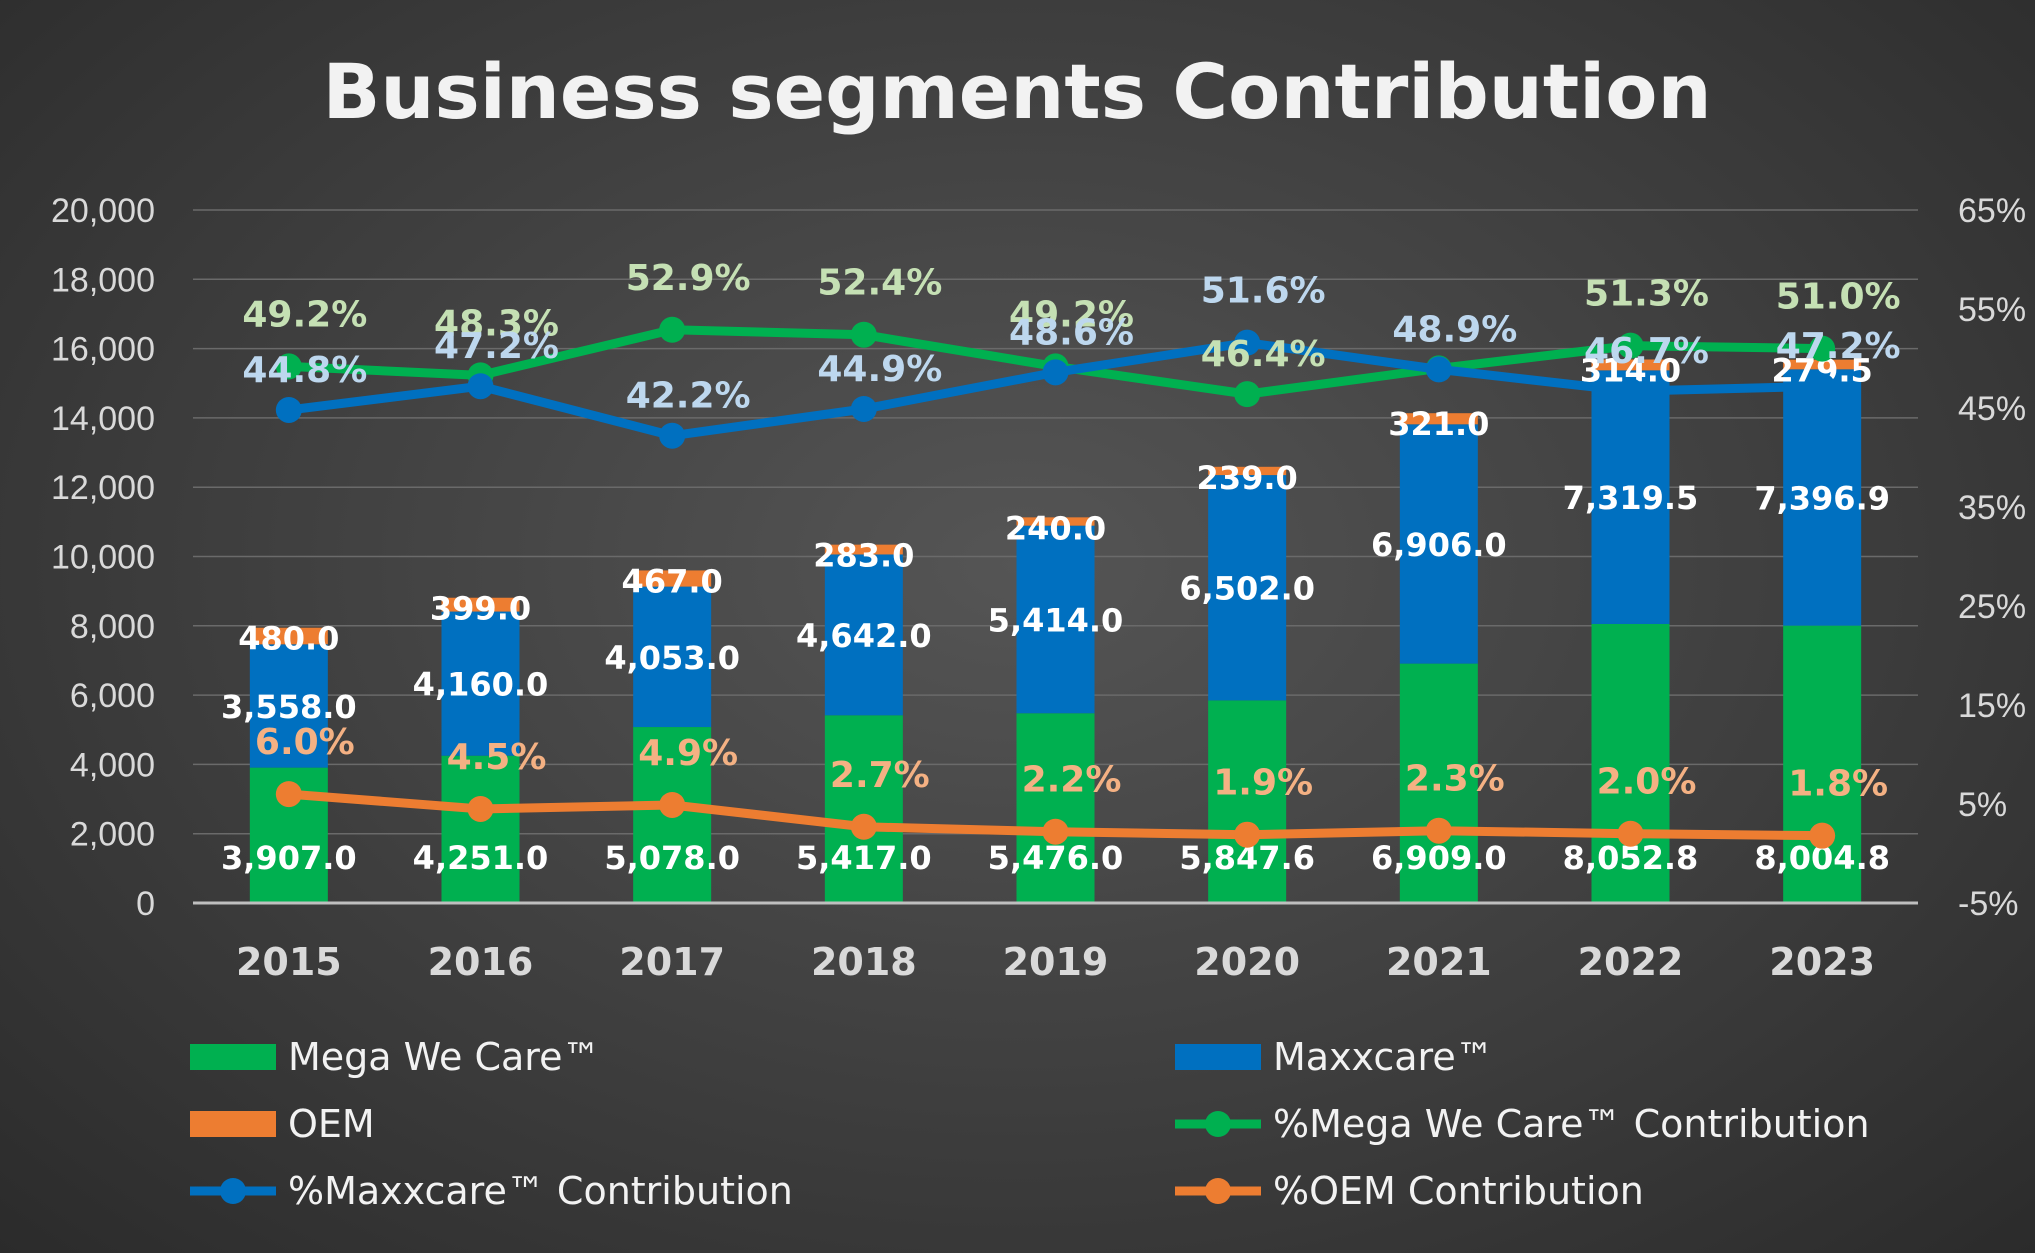 Image resolution: width=2035 pixels, height=1253 pixels. What do you see at coordinates (1056, 962) in the screenshot?
I see `x-tick-label: 2019` at bounding box center [1056, 962].